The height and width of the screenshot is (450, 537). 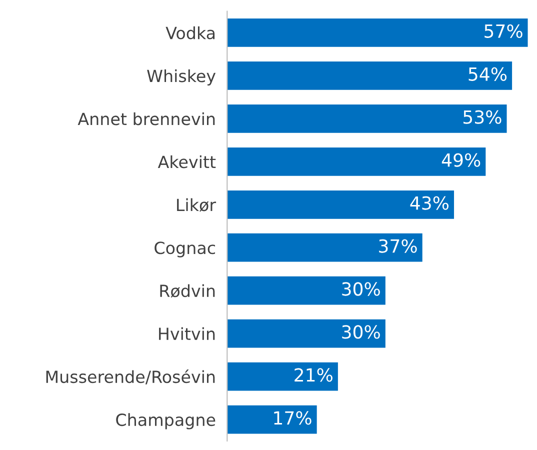 I want to click on y-tick-label: Rødvin, so click(x=187, y=291).